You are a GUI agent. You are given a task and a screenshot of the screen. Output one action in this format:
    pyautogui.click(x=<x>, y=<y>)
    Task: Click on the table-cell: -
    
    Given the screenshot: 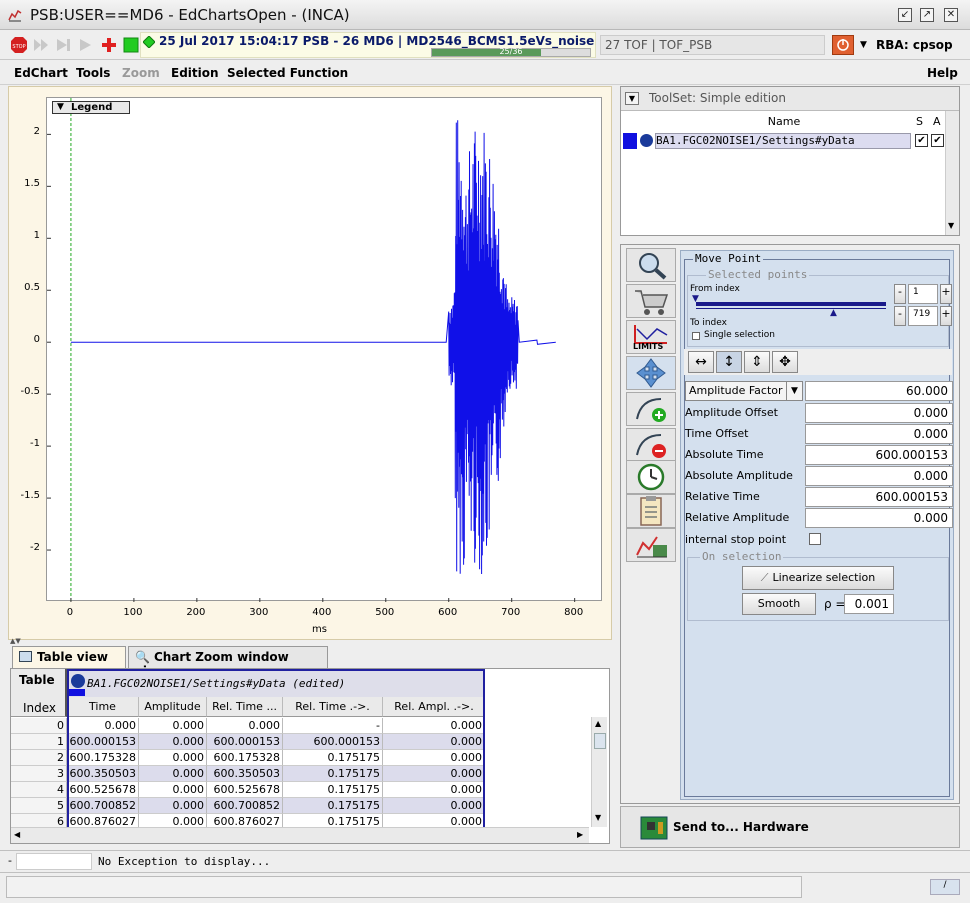 What is the action you would take?
    pyautogui.click(x=333, y=726)
    